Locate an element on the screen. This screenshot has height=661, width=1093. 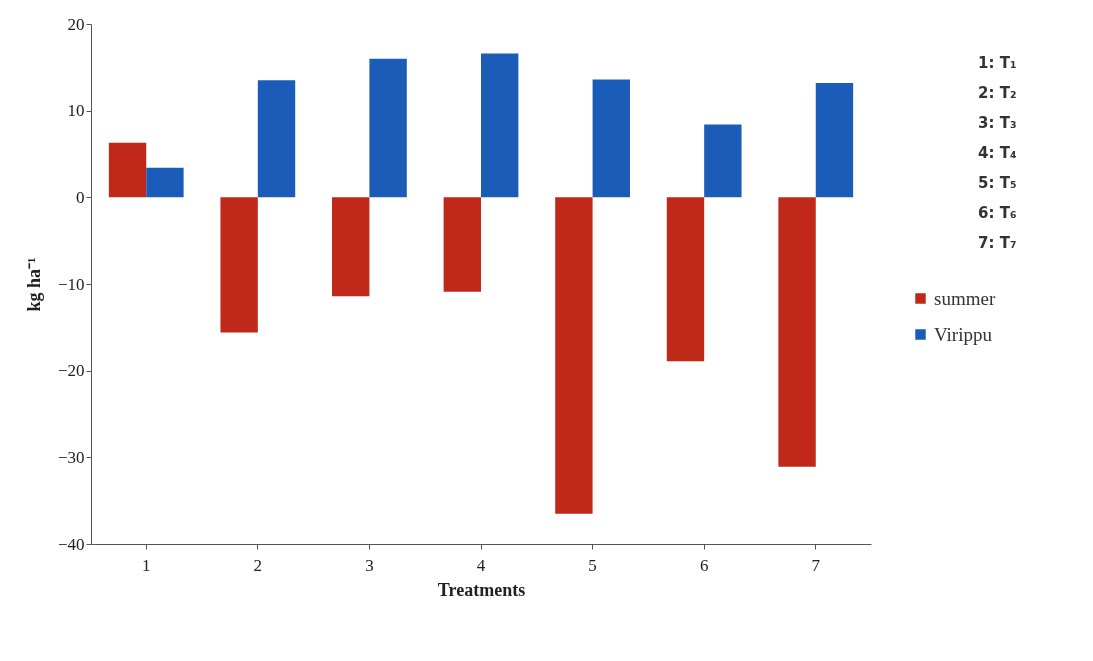
y-tick-label: 0 is located at coordinates (80, 197).